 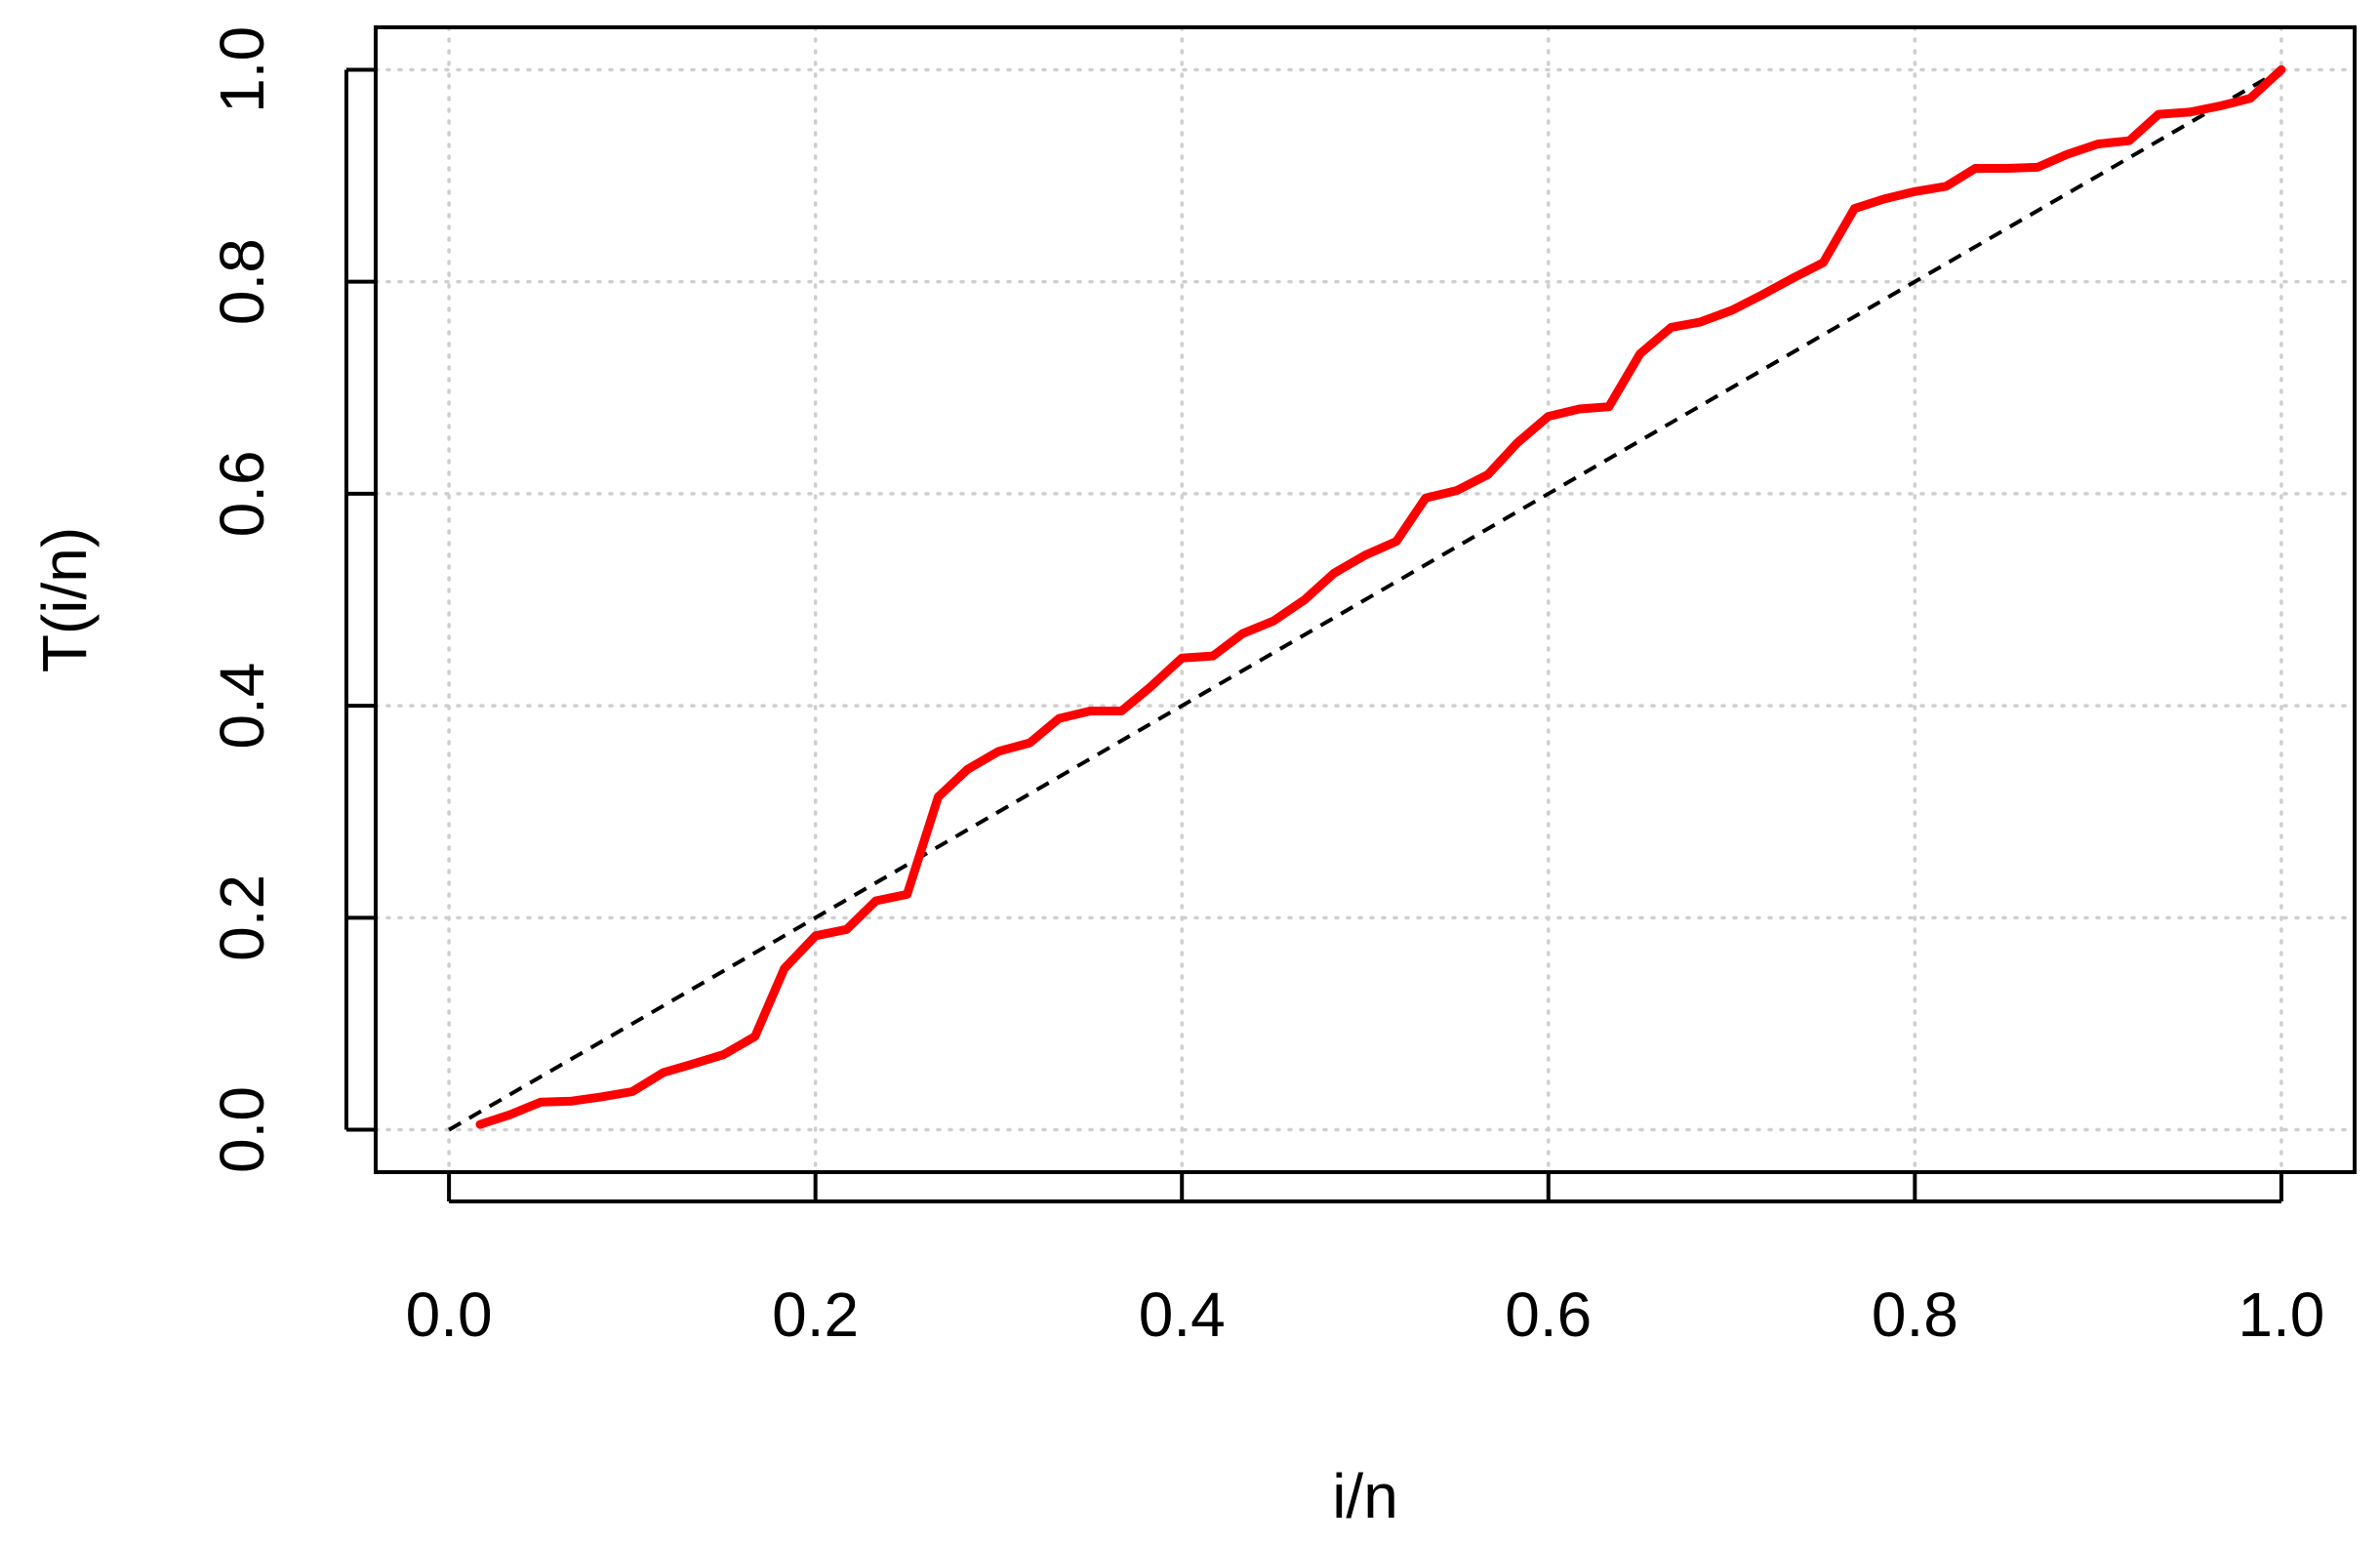 What do you see at coordinates (242, 707) in the screenshot?
I see `y-tick-label: 0.4` at bounding box center [242, 707].